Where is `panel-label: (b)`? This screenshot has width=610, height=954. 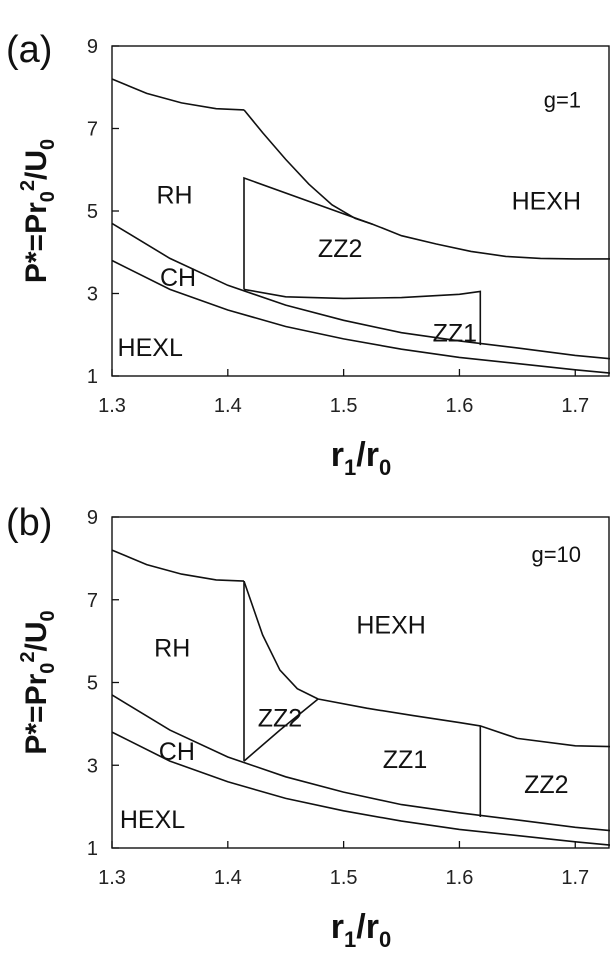
panel-label: (b) is located at coordinates (29, 523).